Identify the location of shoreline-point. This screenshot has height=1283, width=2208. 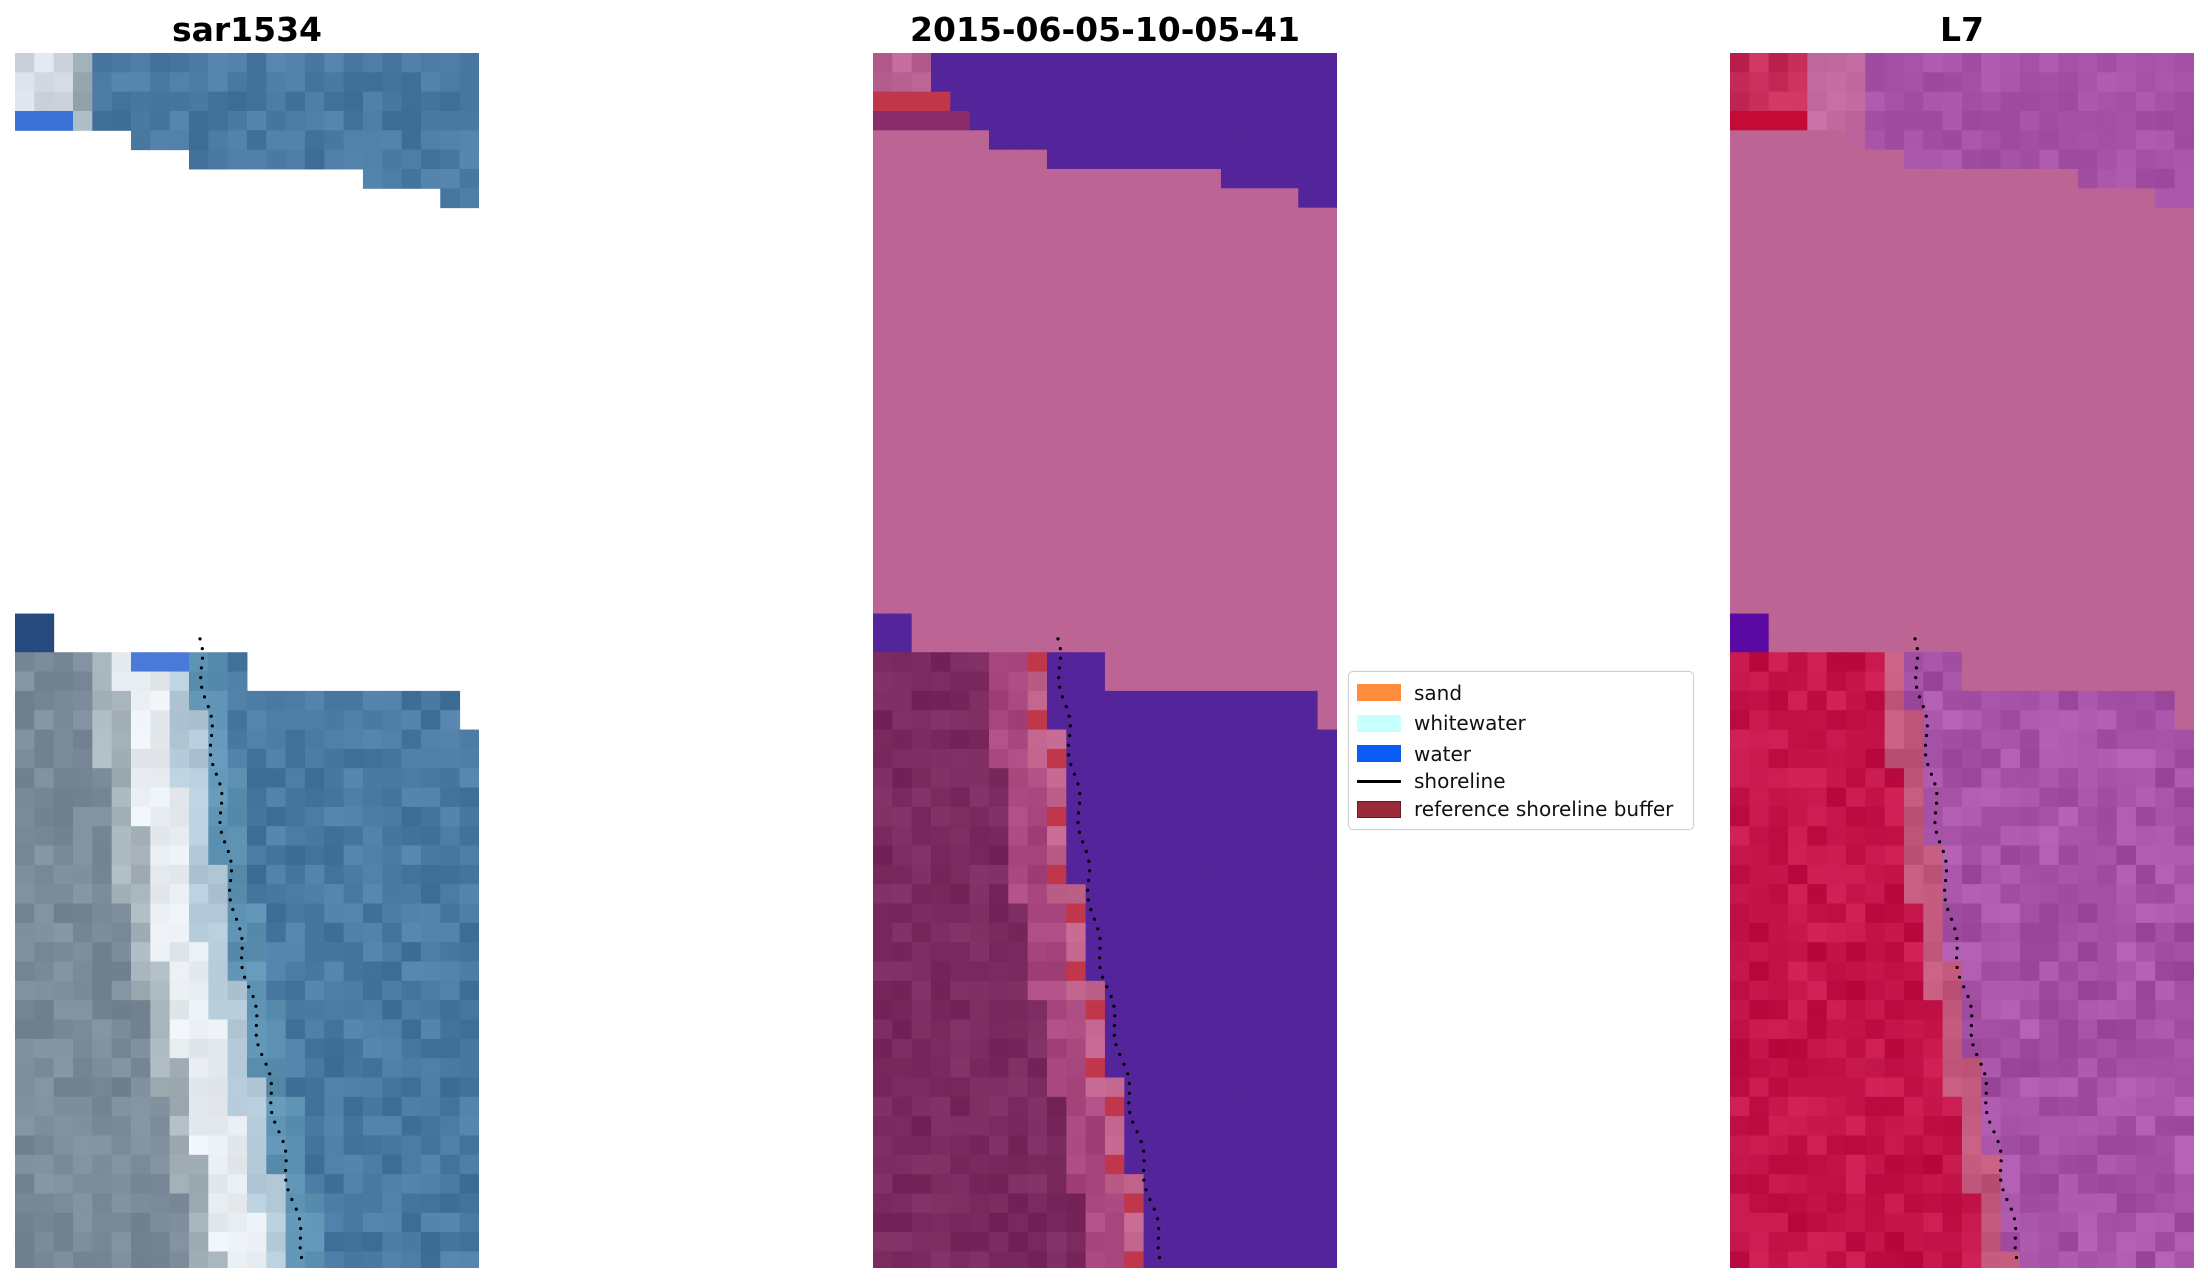
(211, 755).